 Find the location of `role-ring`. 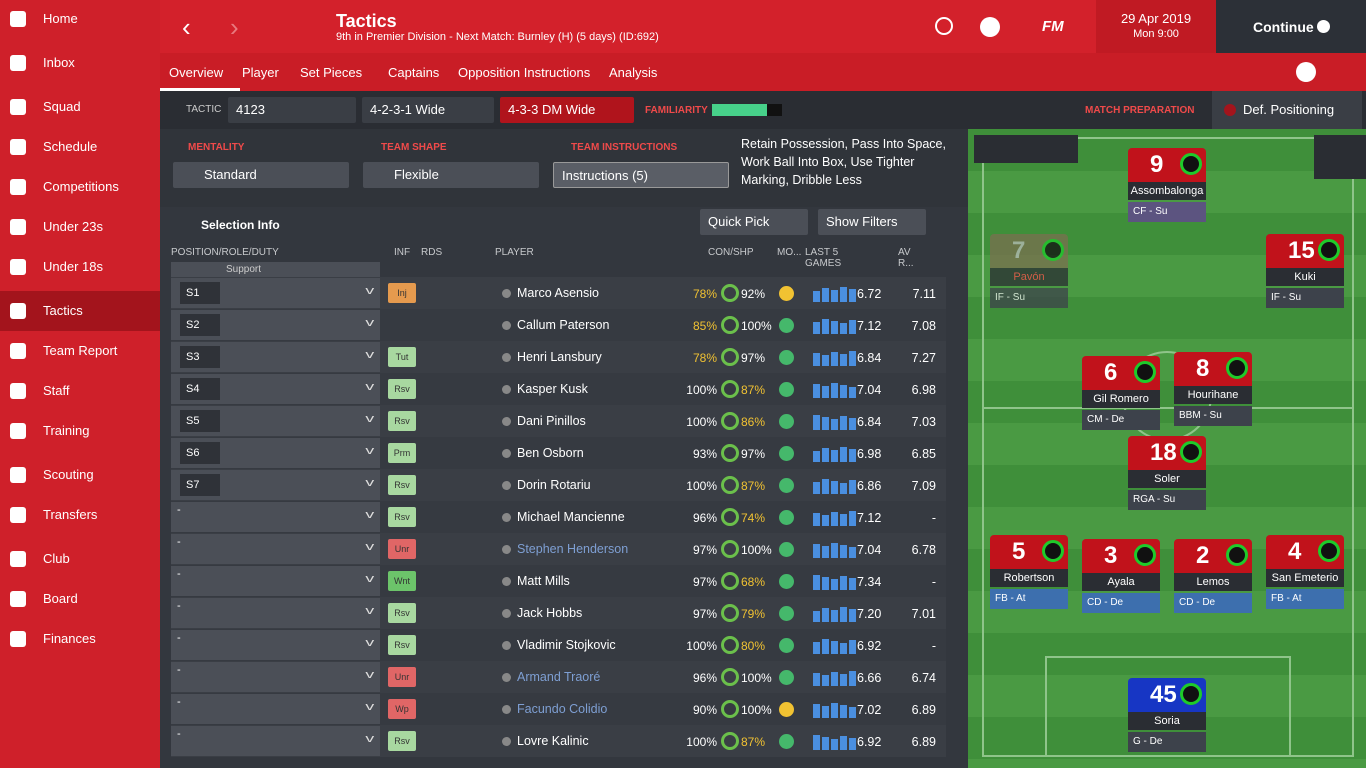

role-ring is located at coordinates (1237, 368).